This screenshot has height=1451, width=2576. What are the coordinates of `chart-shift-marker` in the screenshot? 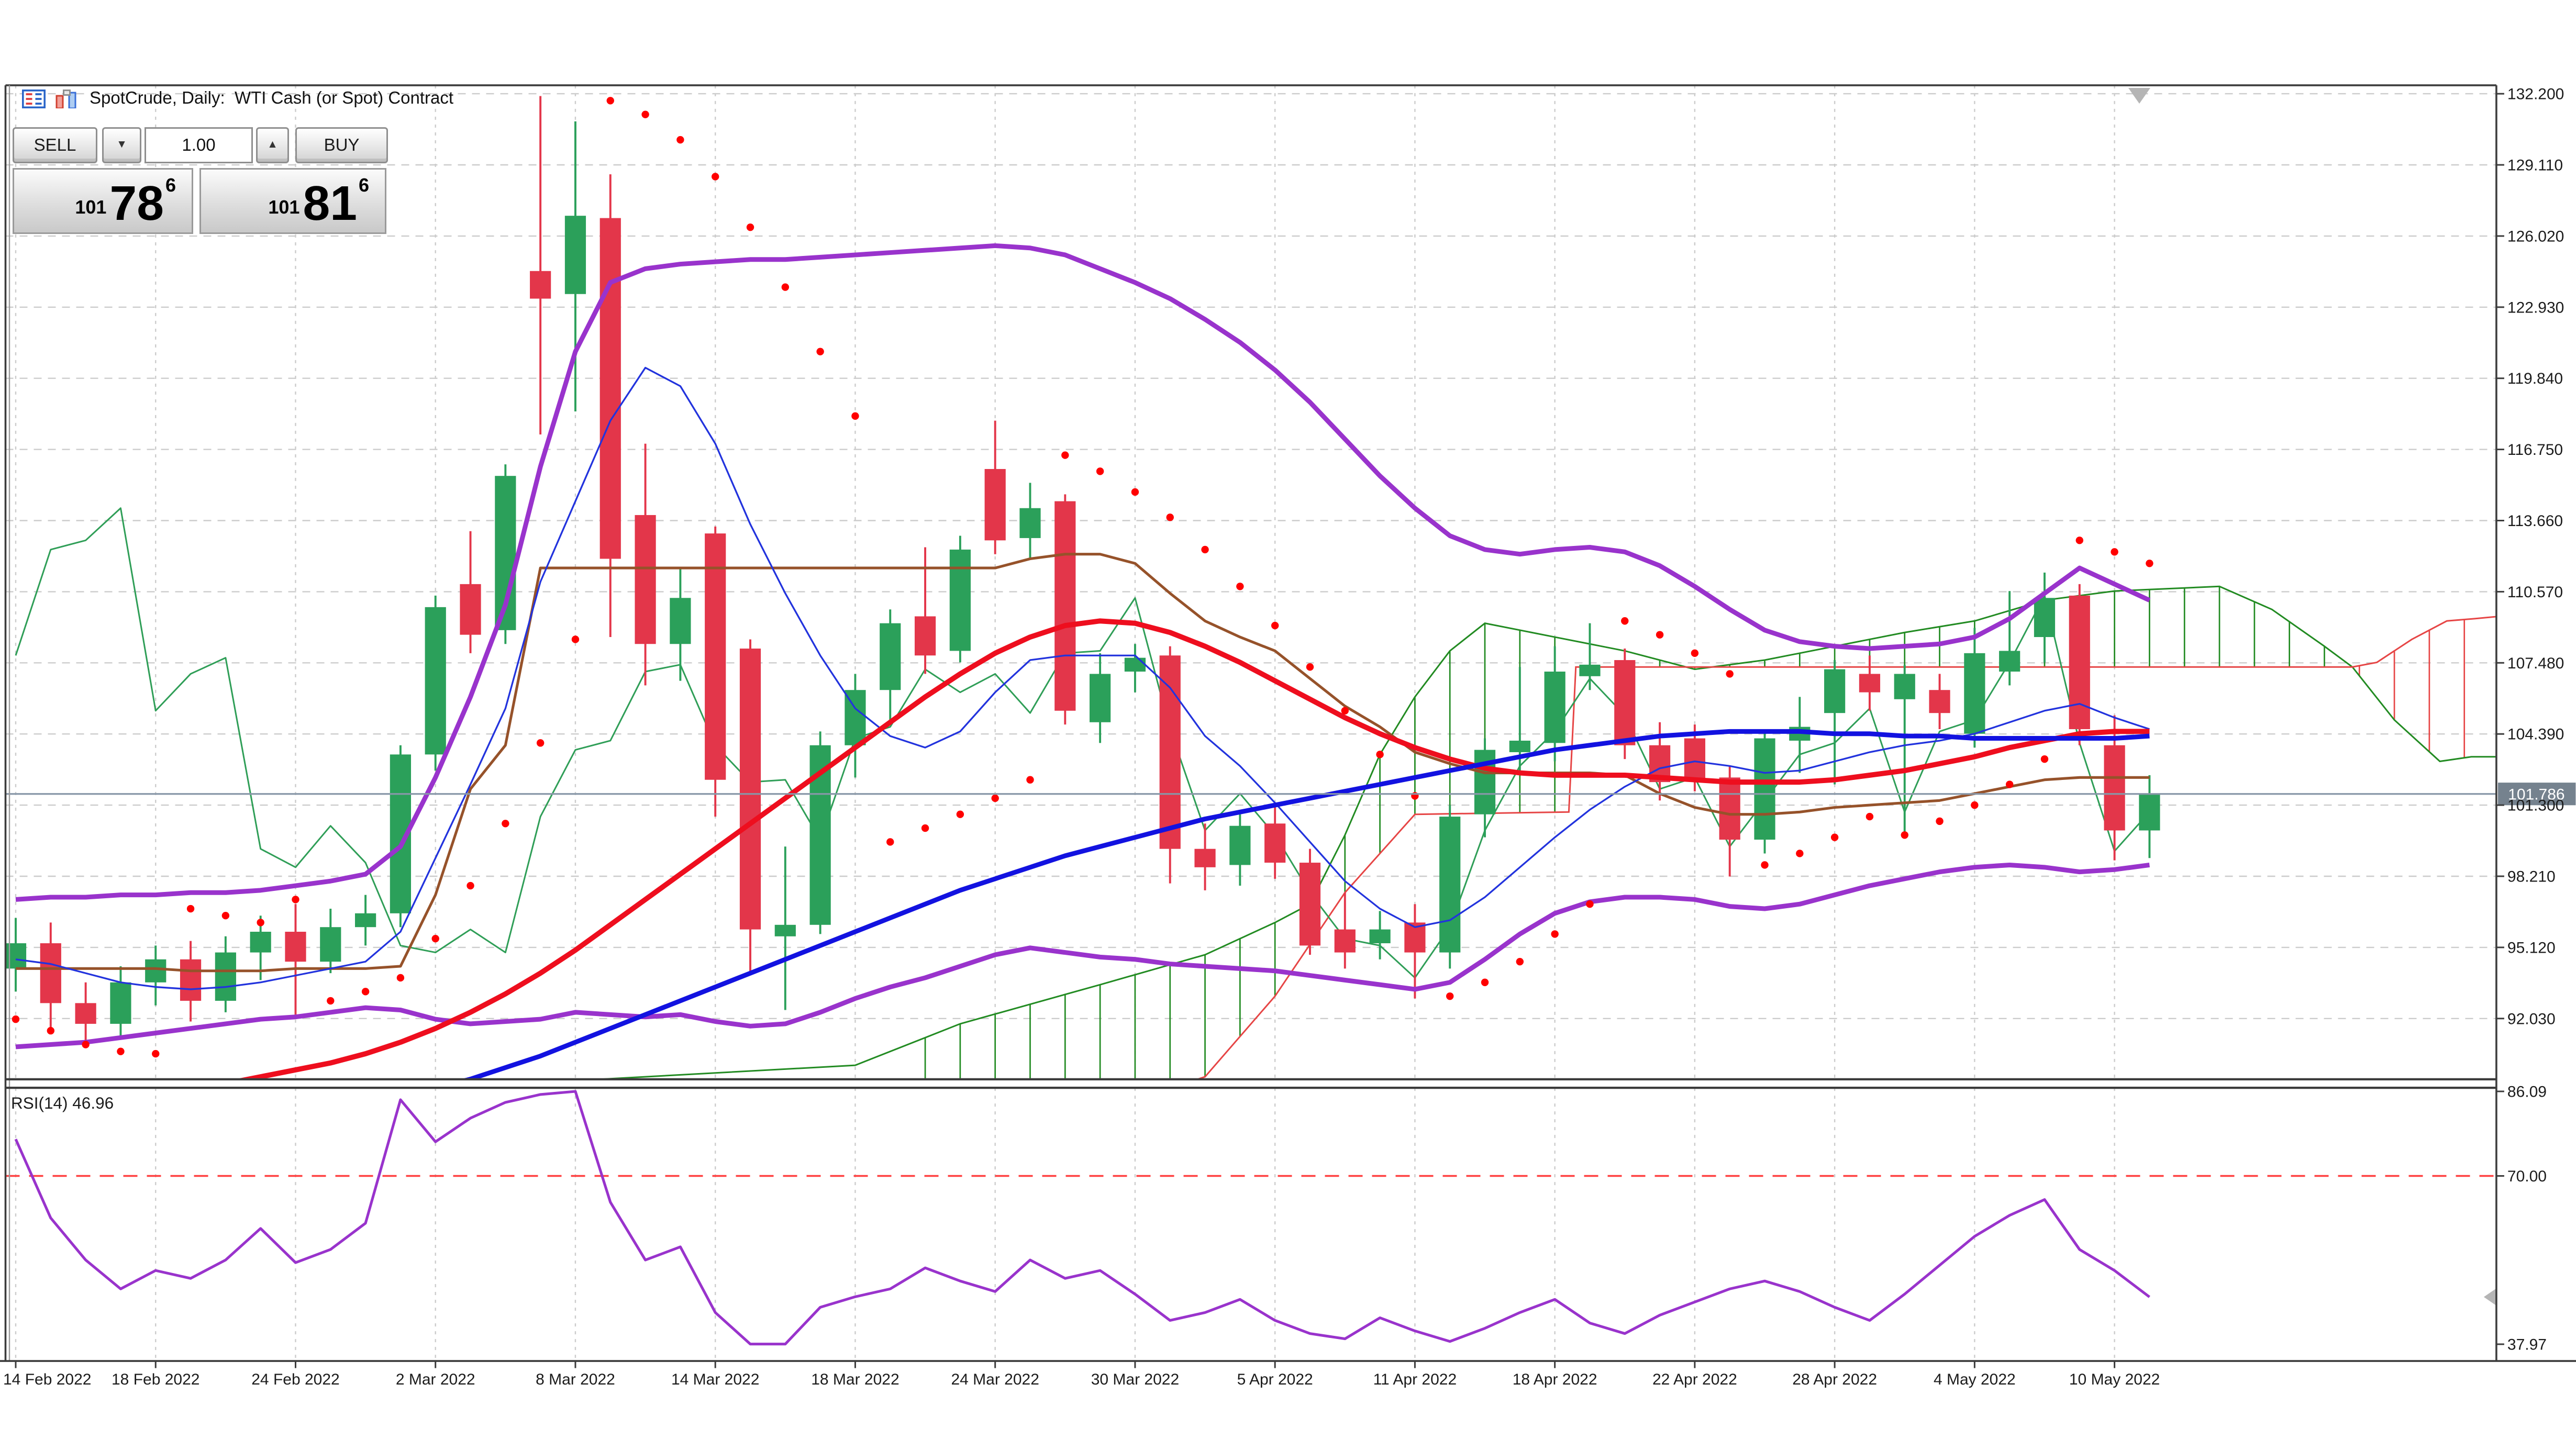 It's located at (2139, 96).